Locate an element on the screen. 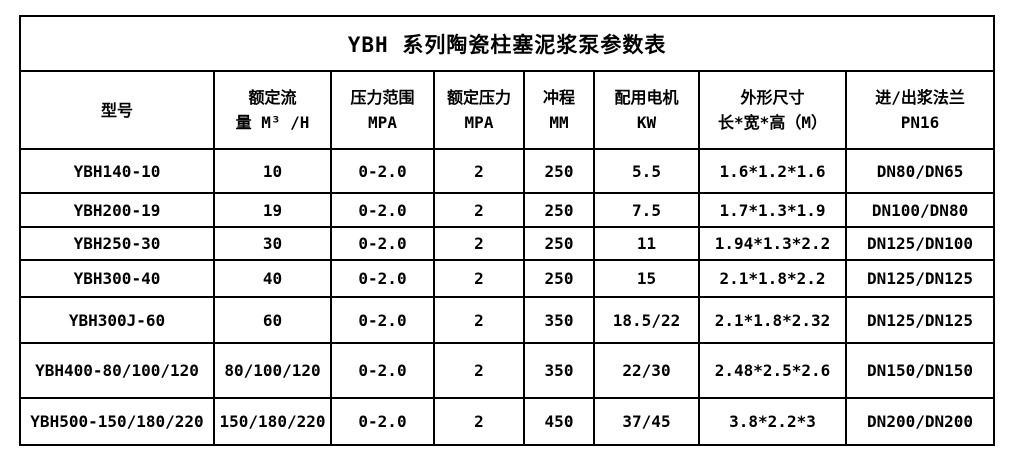 This screenshot has width=1011, height=476. table-title: YBH 系列陶瓷柱塞泥浆泵参数表 is located at coordinates (507, 43).